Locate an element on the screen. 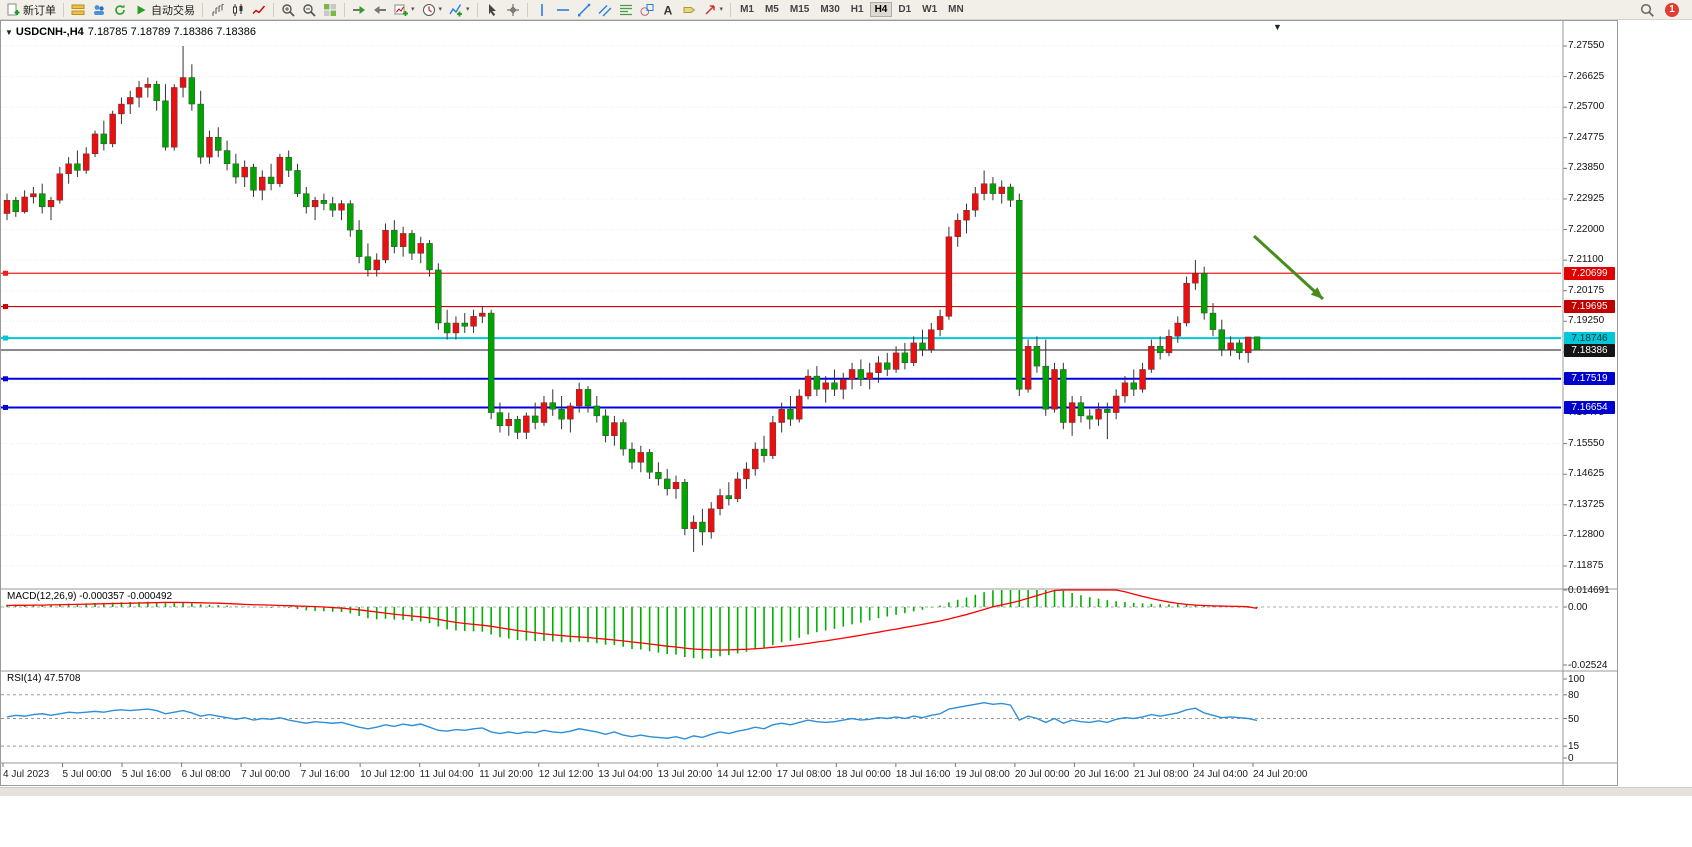 This screenshot has height=847, width=1692. autoscroll-icon is located at coordinates (359, 9).